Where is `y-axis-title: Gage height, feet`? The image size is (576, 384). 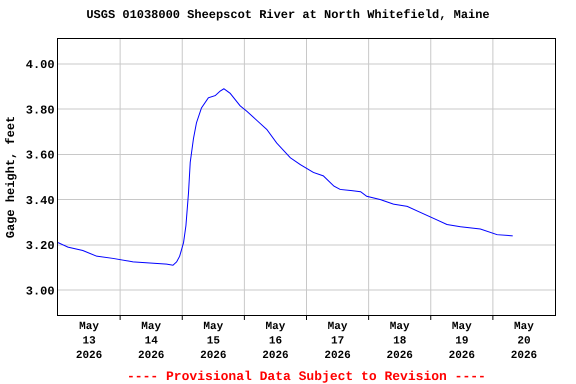 y-axis-title: Gage height, feet is located at coordinates (11, 177).